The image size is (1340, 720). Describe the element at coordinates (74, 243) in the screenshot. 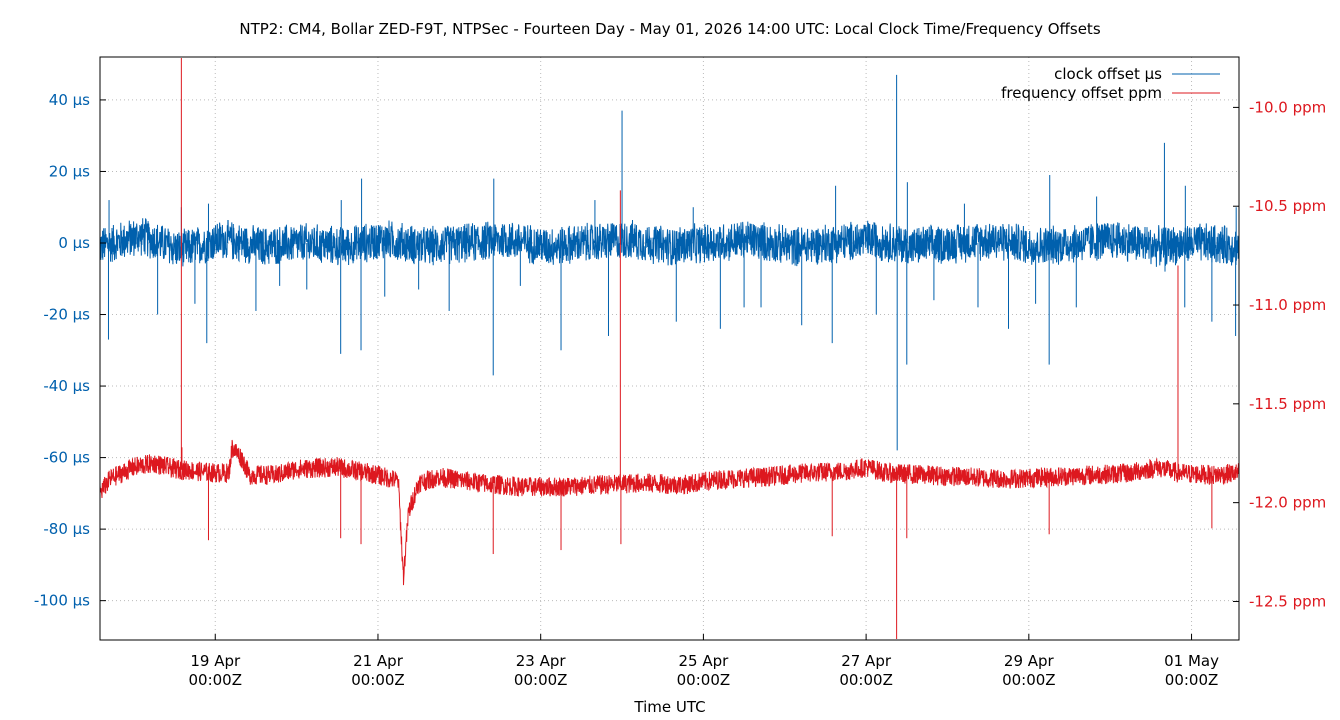

I see `y-left-tick-label: 0 µs` at that location.